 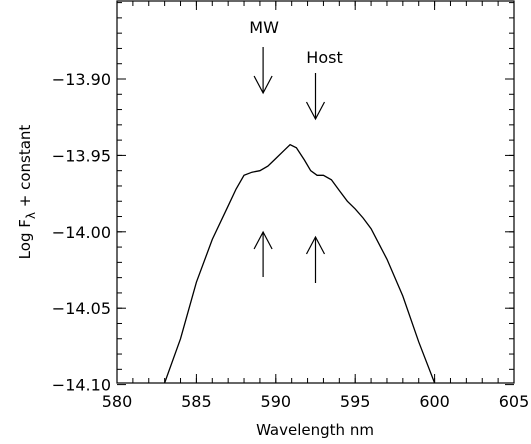 What do you see at coordinates (81, 79) in the screenshot?
I see `y-tick-label: −13.90` at bounding box center [81, 79].